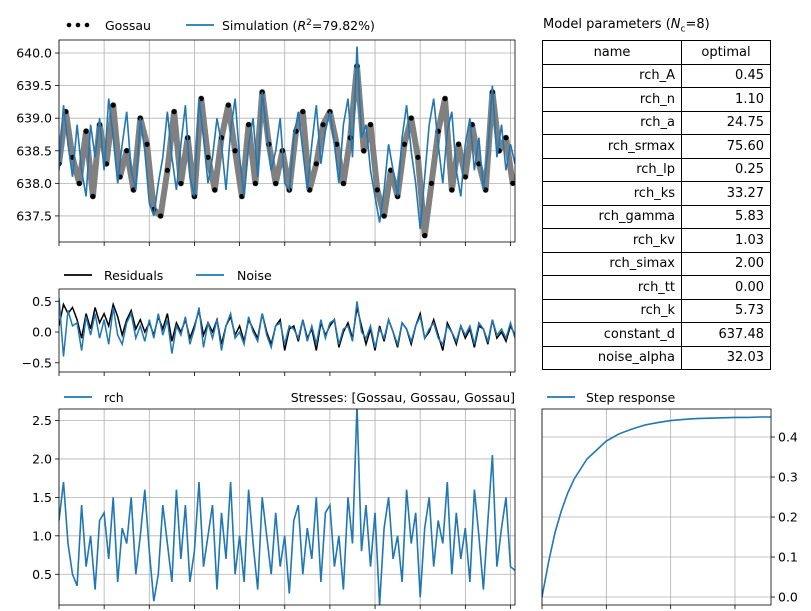 The width and height of the screenshot is (811, 611). I want to click on parameter-row: rch_kv 1.03, so click(656, 240).